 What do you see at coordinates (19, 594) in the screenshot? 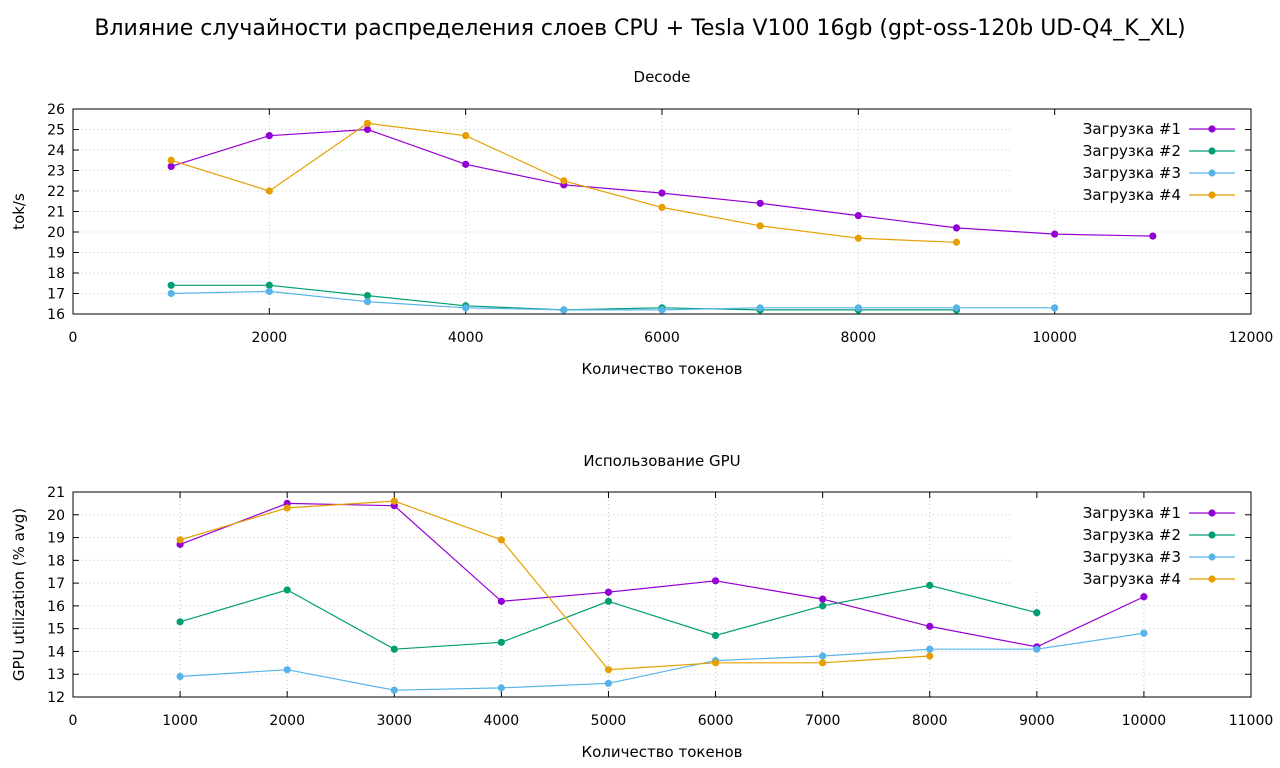
I see `chart-1-ylabel: GPU utilization (% avg)` at bounding box center [19, 594].